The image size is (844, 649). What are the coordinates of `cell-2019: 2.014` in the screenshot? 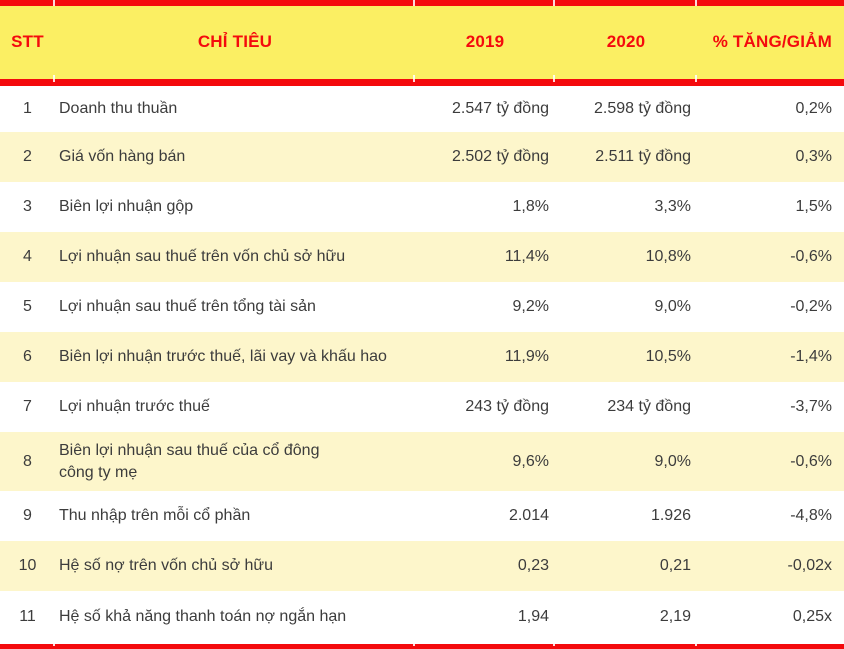 It's located at (485, 516).